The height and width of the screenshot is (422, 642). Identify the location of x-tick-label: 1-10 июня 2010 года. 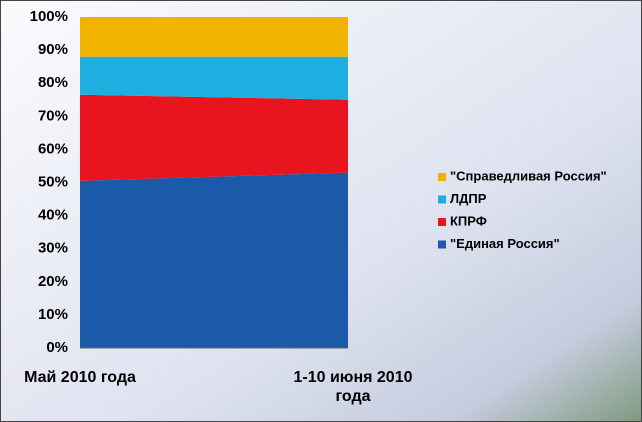
(353, 387).